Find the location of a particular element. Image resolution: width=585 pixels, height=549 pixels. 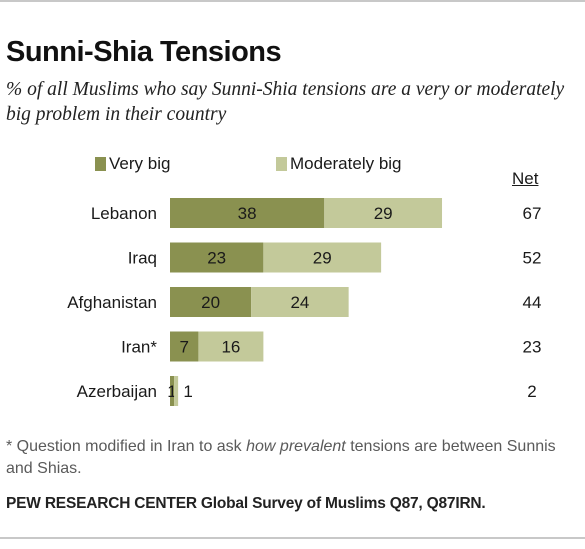

bar-moderately-big-iraq is located at coordinates (322, 257).